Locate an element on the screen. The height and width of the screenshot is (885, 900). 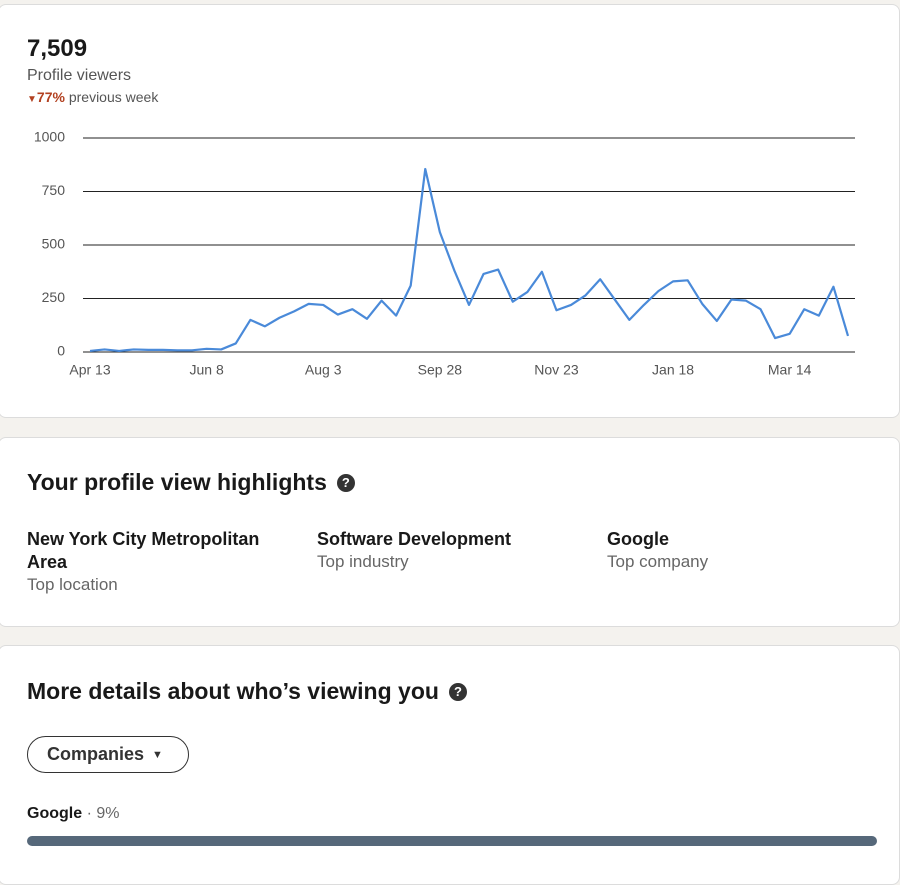
company-row: Google · 9% is located at coordinates (73, 814).